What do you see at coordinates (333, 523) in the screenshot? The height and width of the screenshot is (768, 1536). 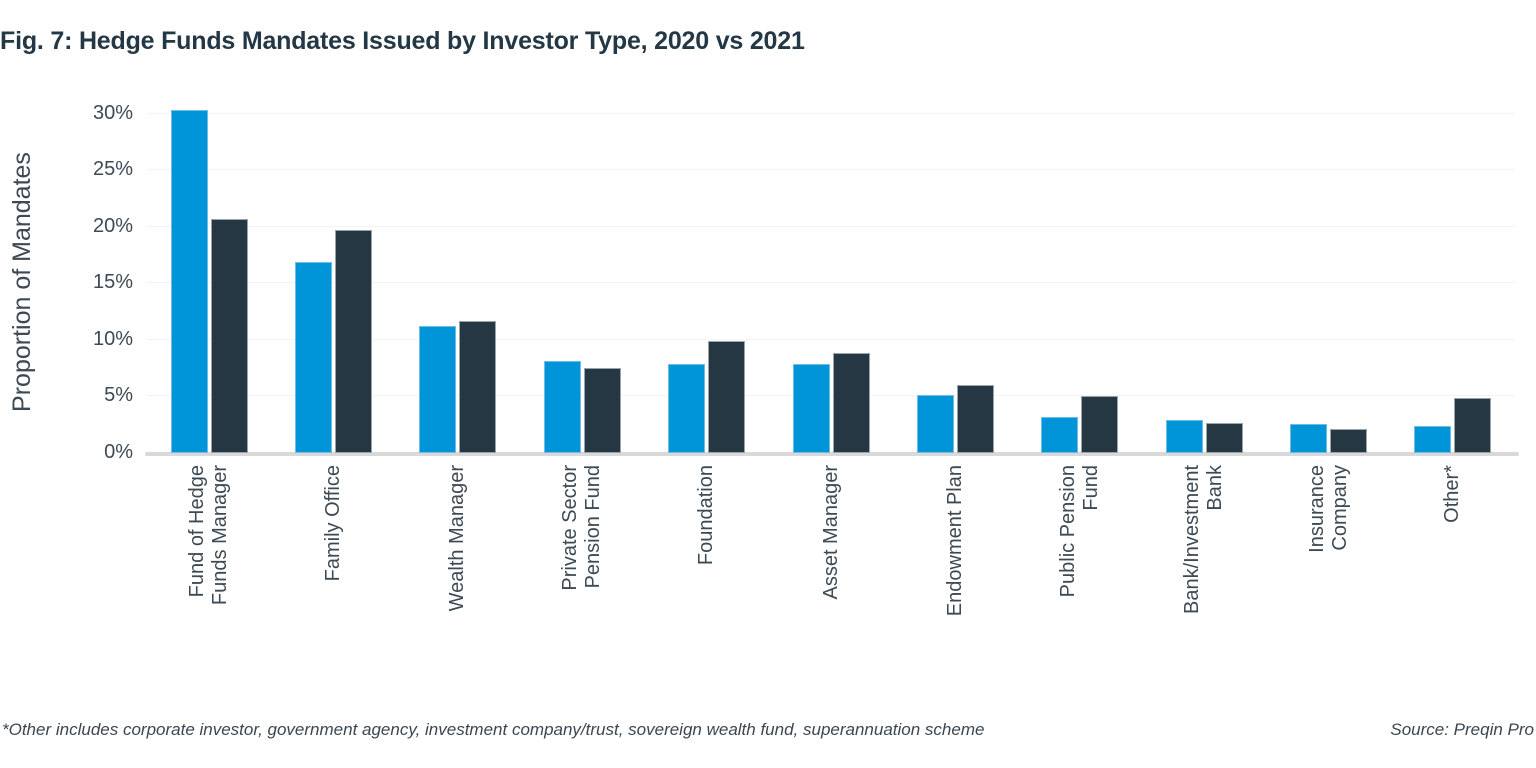 I see `x-label-family-office: Family Office` at bounding box center [333, 523].